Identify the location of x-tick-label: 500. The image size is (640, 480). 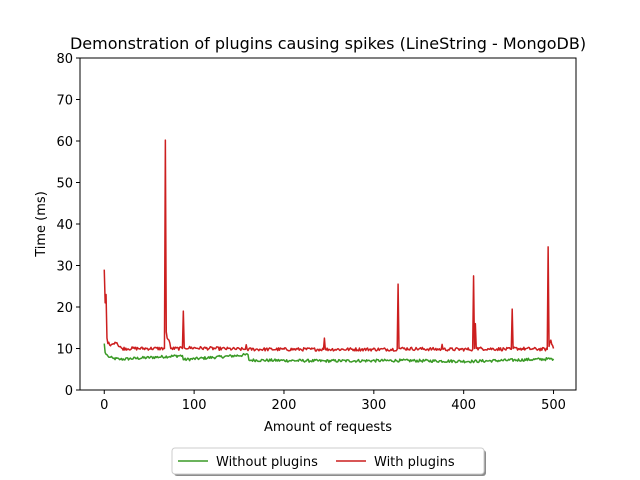
(553, 405).